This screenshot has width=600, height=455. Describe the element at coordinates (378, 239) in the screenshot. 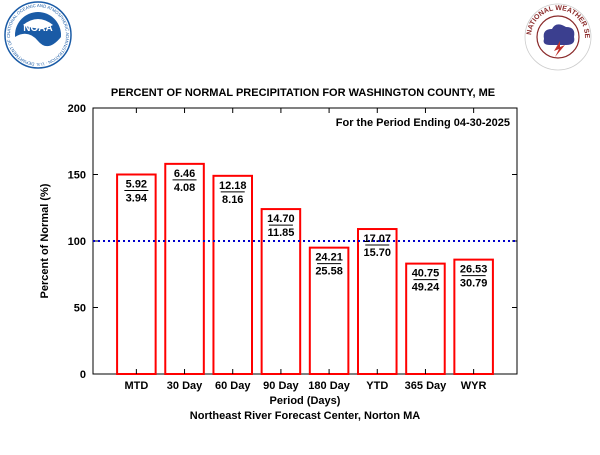

I see `bar-observed-label: 17.07` at that location.